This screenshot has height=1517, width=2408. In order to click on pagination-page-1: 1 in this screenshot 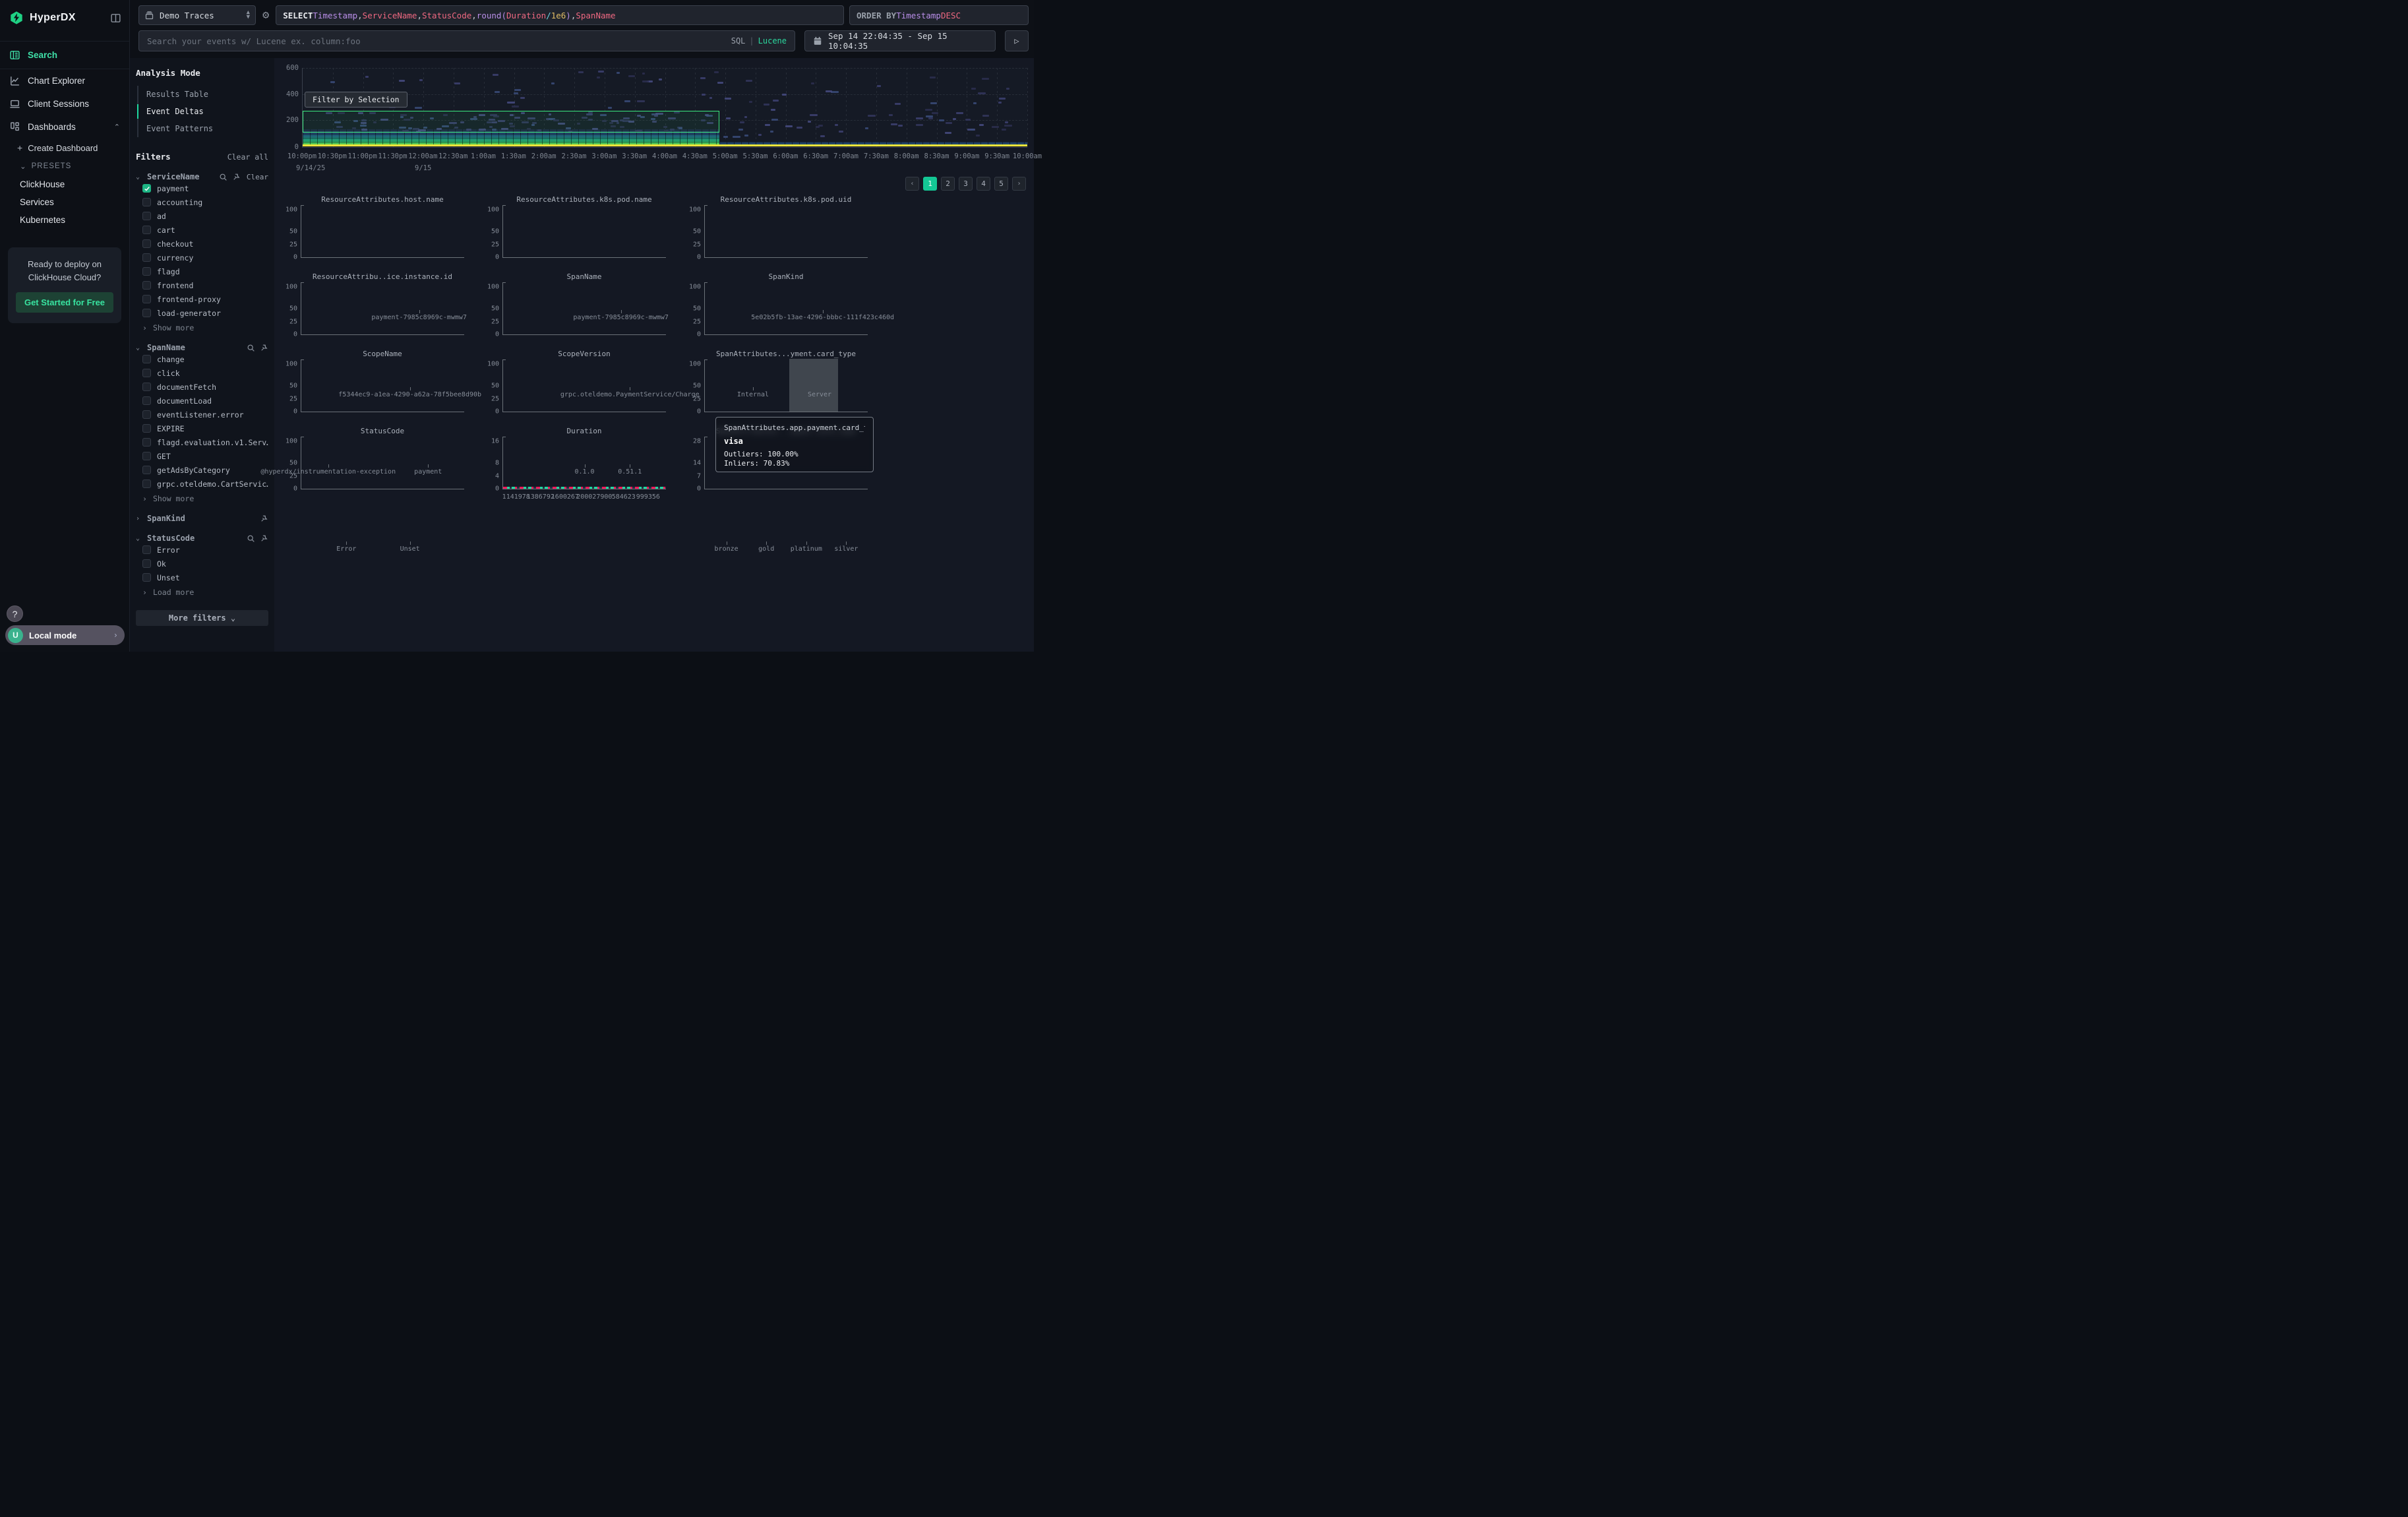, I will do `click(930, 184)`.